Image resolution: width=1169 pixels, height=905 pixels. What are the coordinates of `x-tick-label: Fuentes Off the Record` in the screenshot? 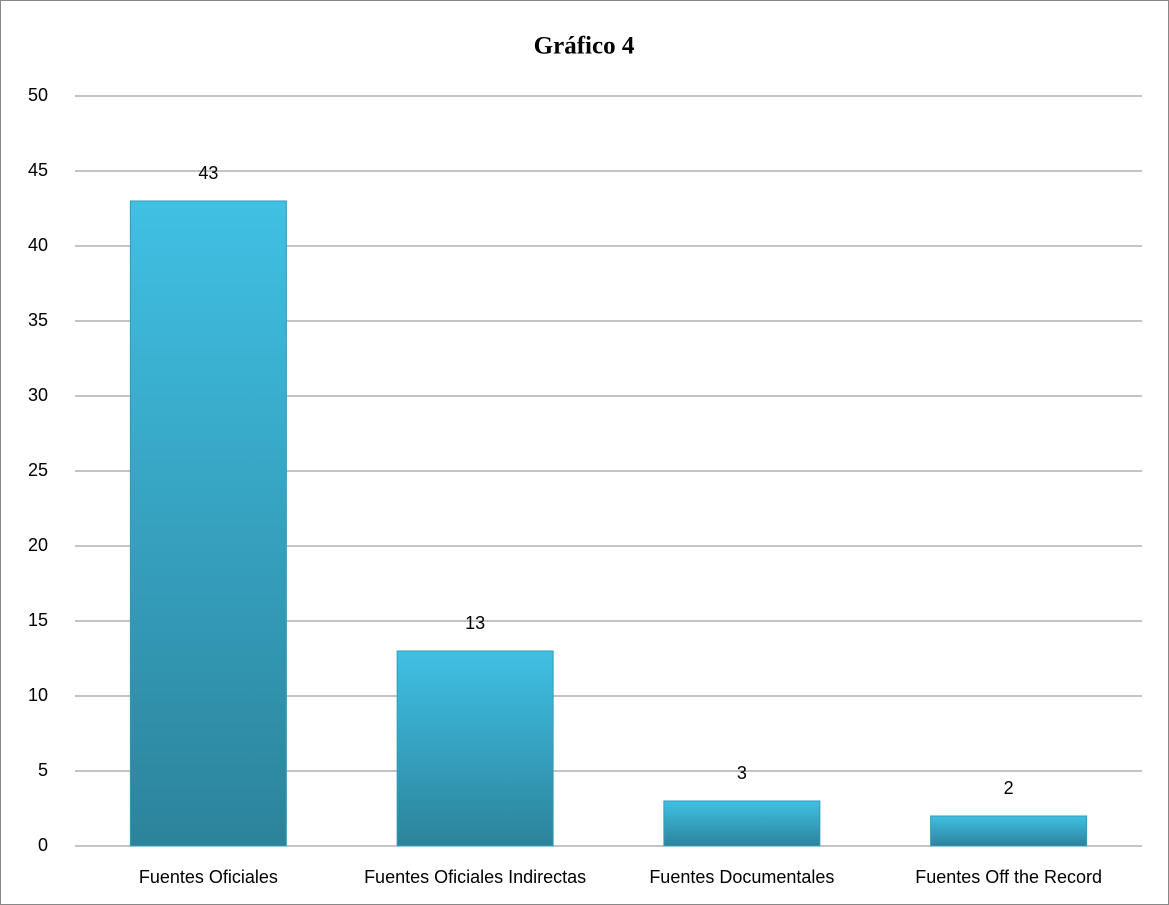 It's located at (1008, 877).